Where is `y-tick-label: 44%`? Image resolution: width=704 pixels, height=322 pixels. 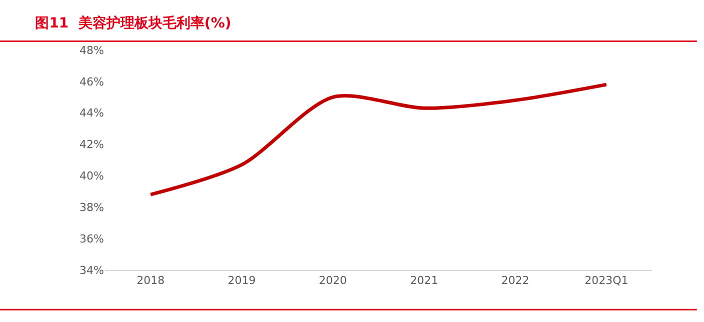 y-tick-label: 44% is located at coordinates (92, 113).